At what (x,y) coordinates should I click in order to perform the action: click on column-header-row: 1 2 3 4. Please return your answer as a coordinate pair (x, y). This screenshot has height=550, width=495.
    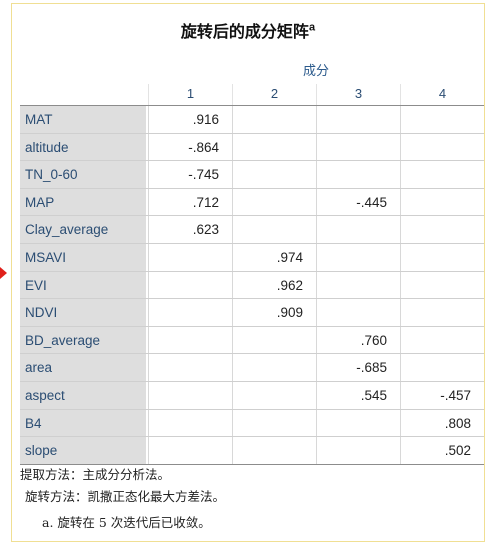
    Looking at the image, I should click on (248, 95).